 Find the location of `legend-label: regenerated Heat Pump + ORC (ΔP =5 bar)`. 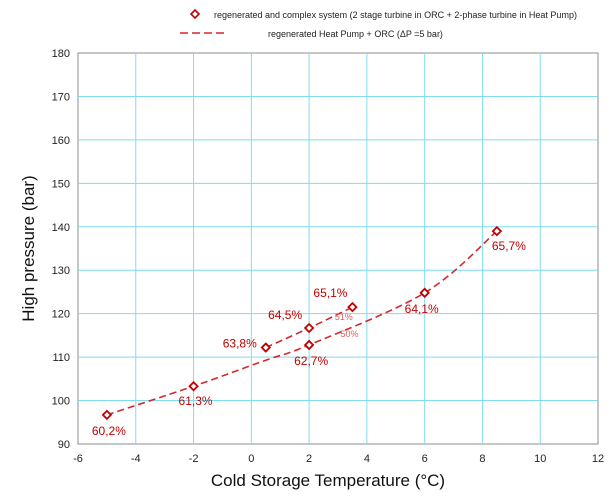

legend-label: regenerated Heat Pump + ORC (ΔP =5 bar) is located at coordinates (355, 34).